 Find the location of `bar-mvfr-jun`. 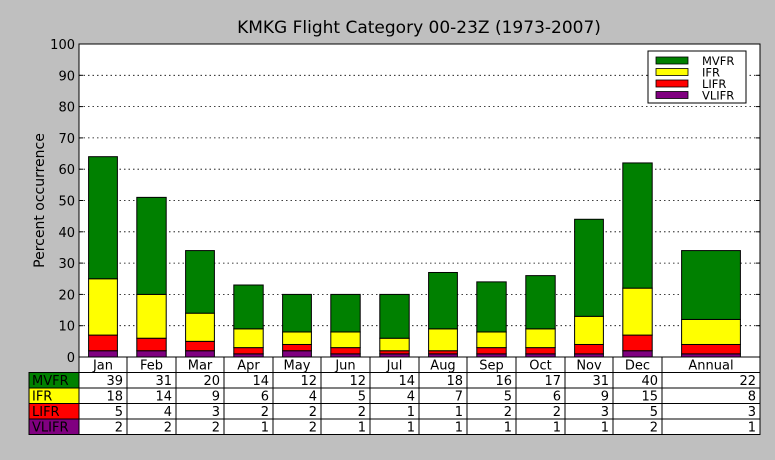

bar-mvfr-jun is located at coordinates (345, 313).